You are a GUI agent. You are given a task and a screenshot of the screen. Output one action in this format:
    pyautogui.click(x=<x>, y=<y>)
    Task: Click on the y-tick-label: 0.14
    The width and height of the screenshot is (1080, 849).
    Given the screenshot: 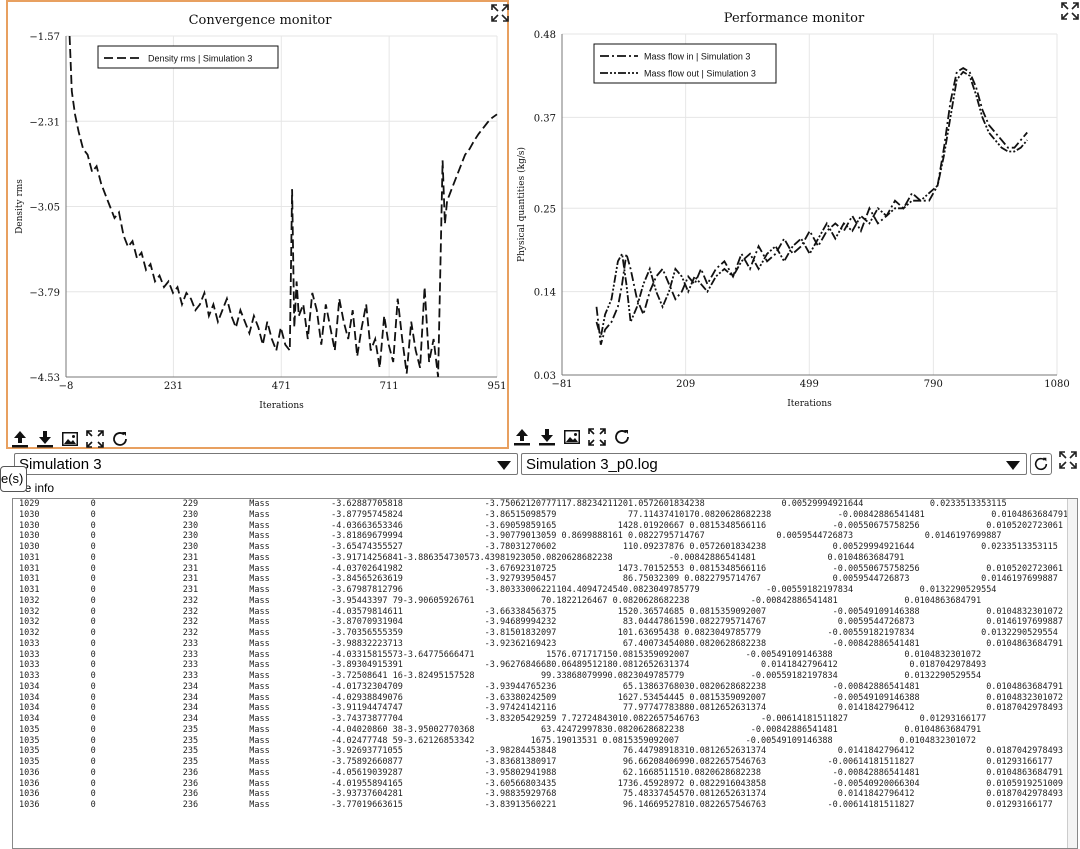 What is the action you would take?
    pyautogui.click(x=545, y=293)
    